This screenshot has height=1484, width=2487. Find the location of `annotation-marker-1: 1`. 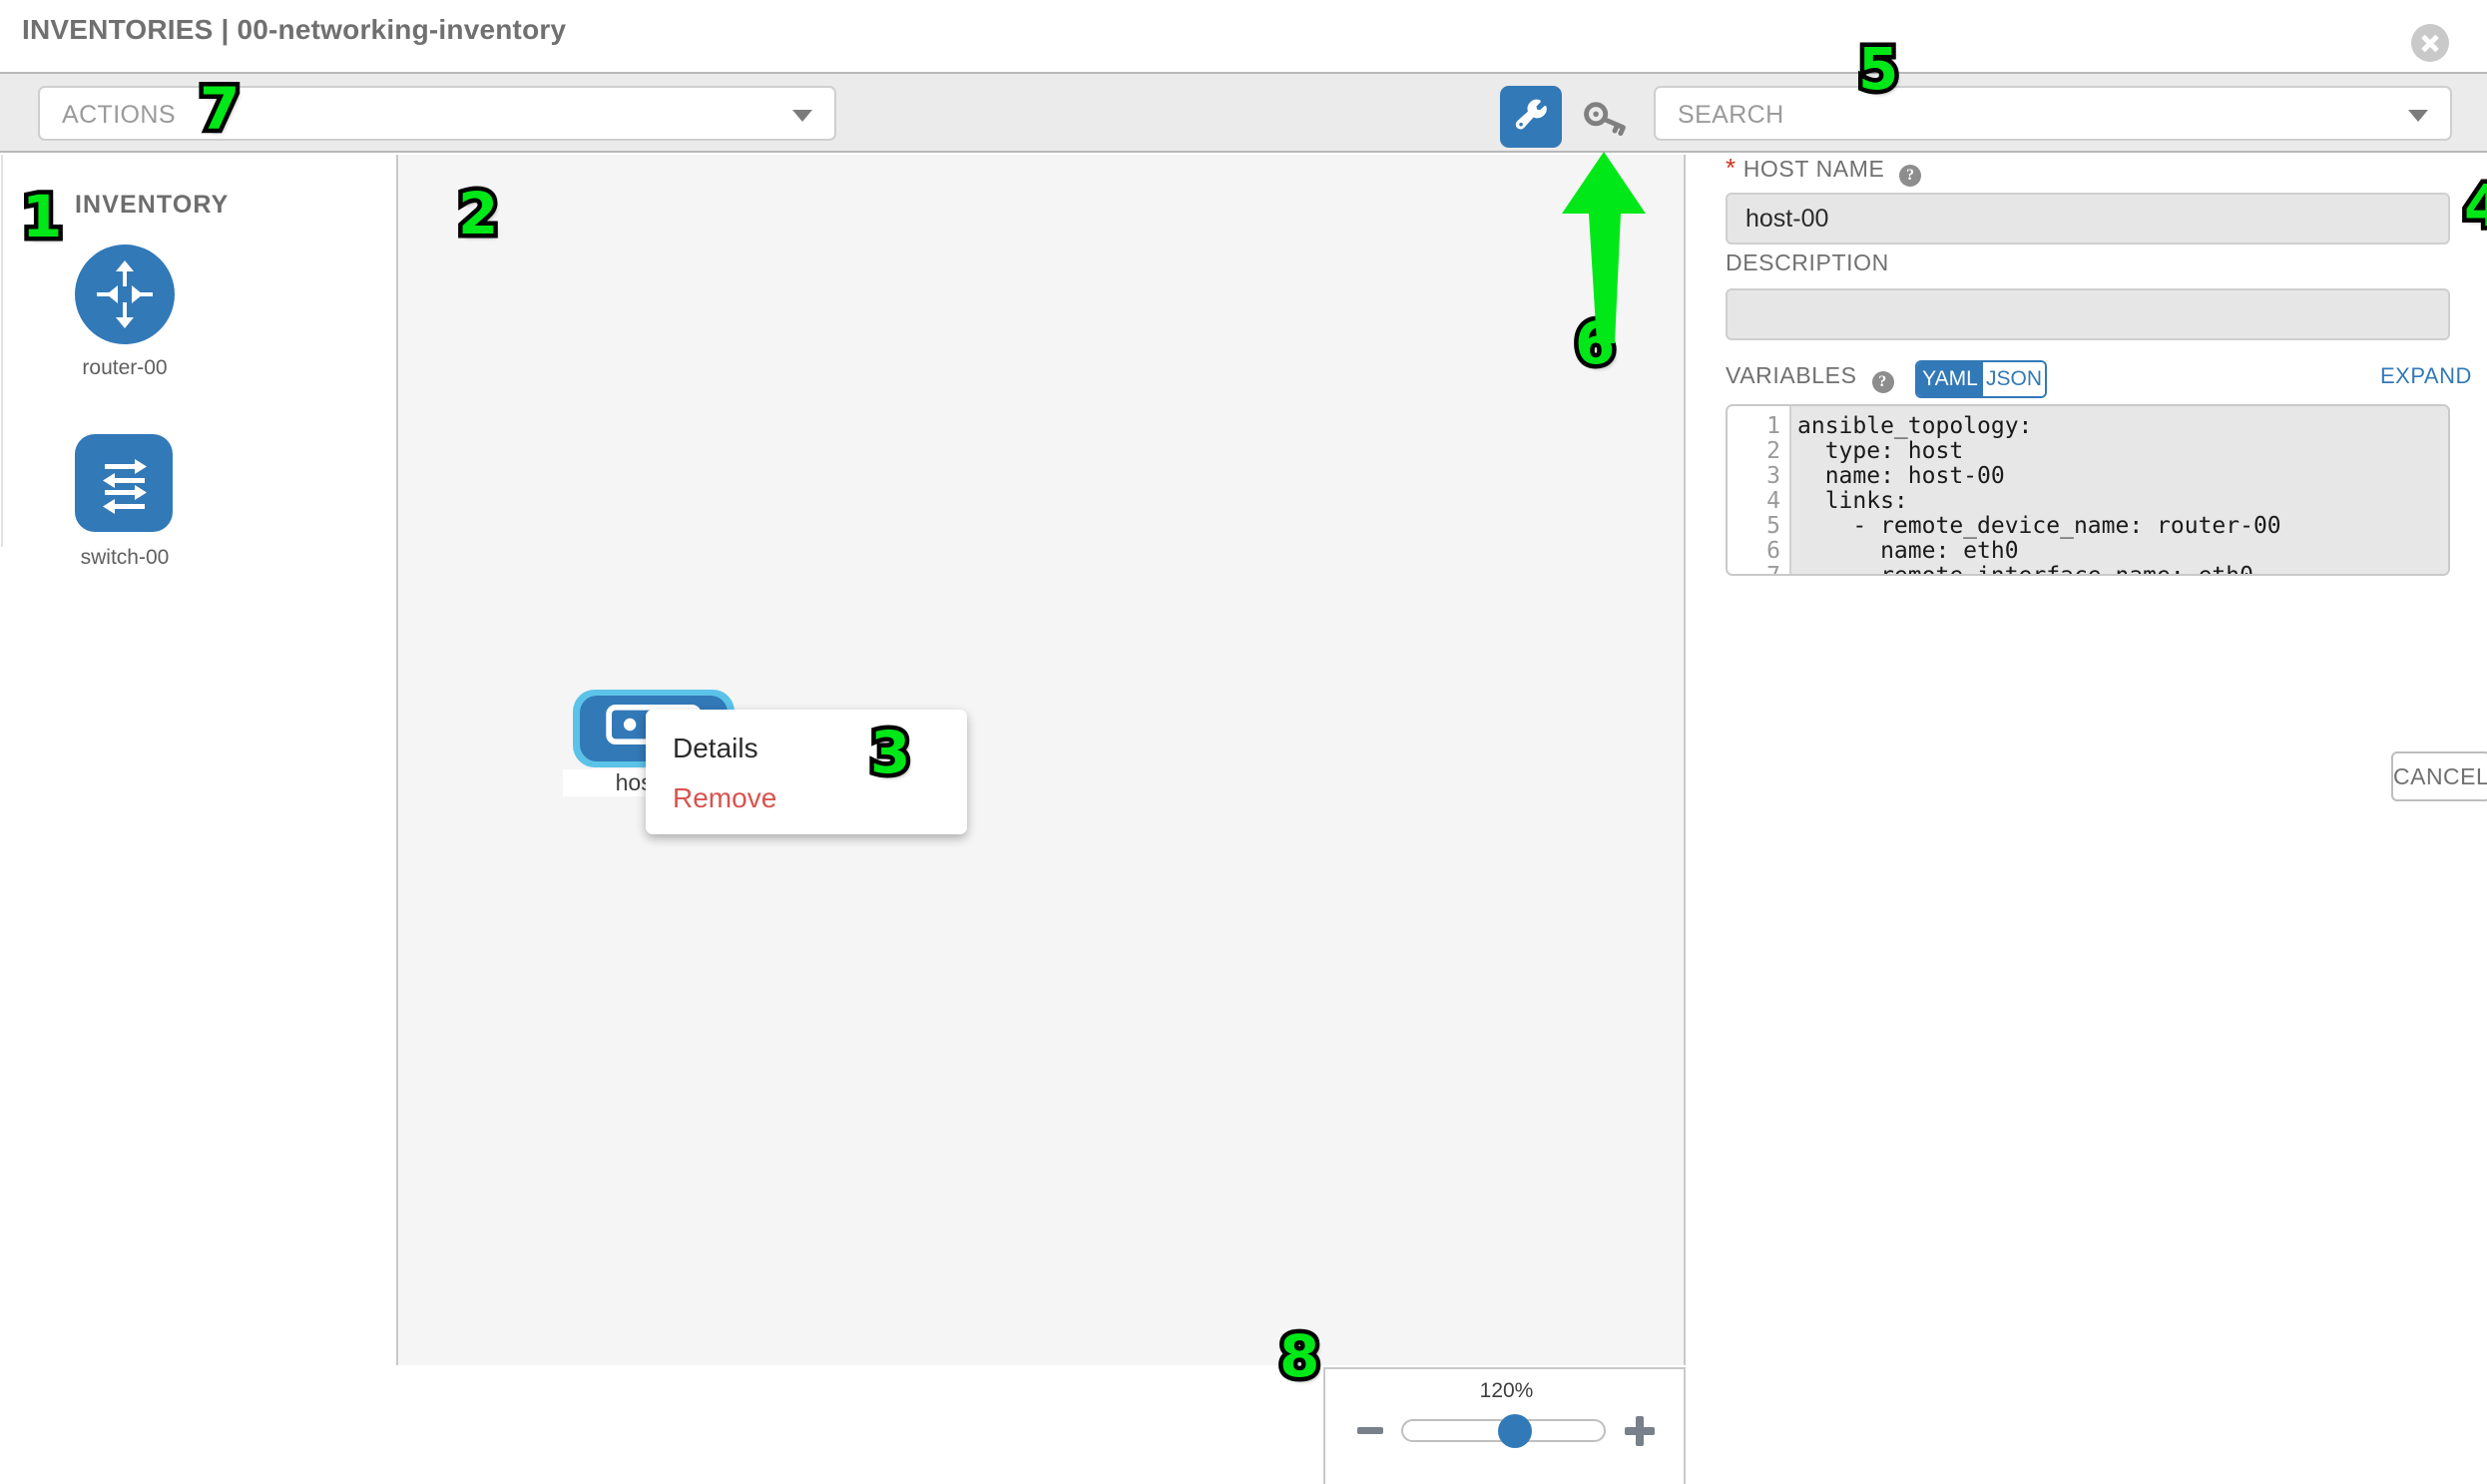

annotation-marker-1: 1 is located at coordinates (41, 216).